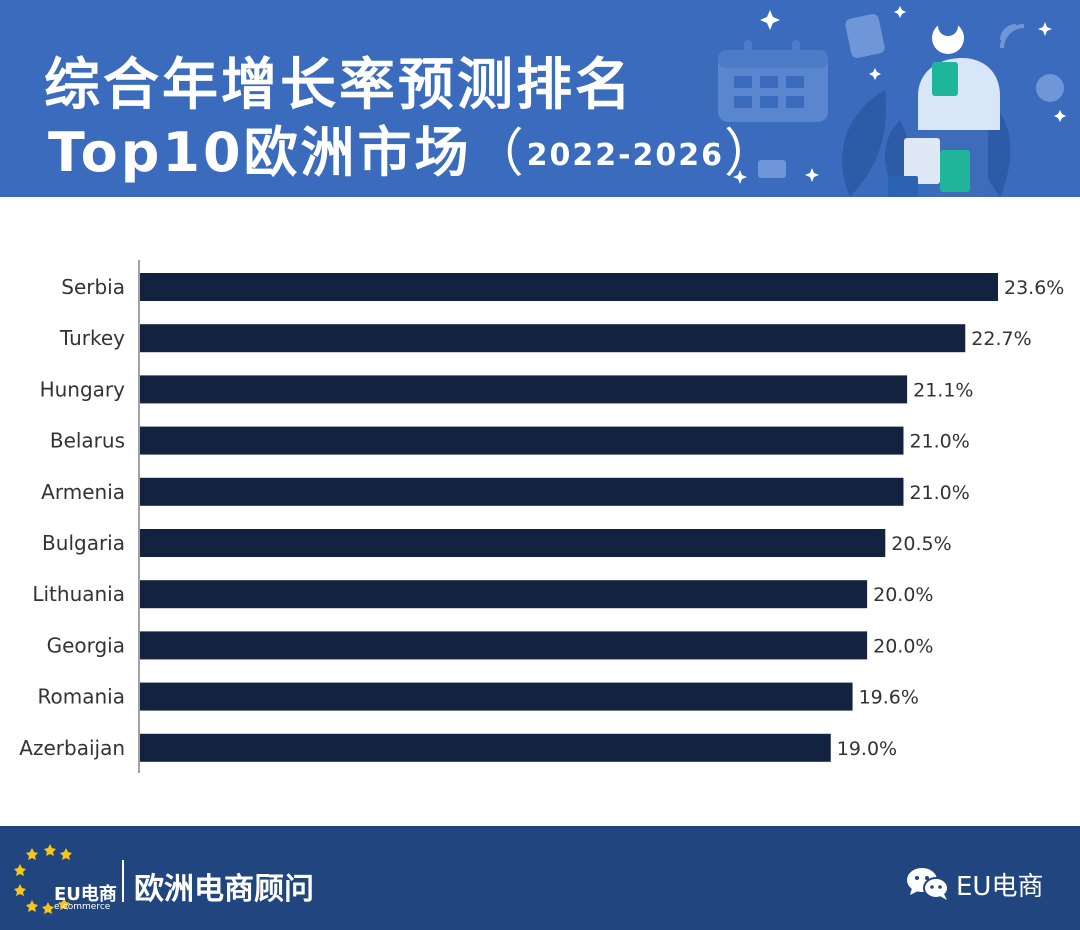 Image resolution: width=1080 pixels, height=930 pixels. I want to click on wechat-icon, so click(928, 884).